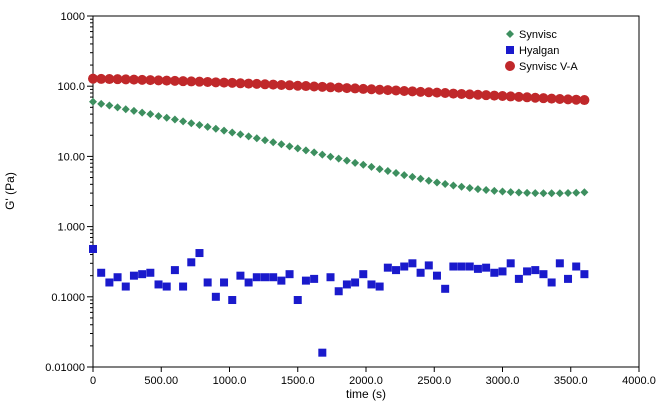 This screenshot has height=404, width=662. What do you see at coordinates (571, 381) in the screenshot?
I see `x-tick-label: 3500.0` at bounding box center [571, 381].